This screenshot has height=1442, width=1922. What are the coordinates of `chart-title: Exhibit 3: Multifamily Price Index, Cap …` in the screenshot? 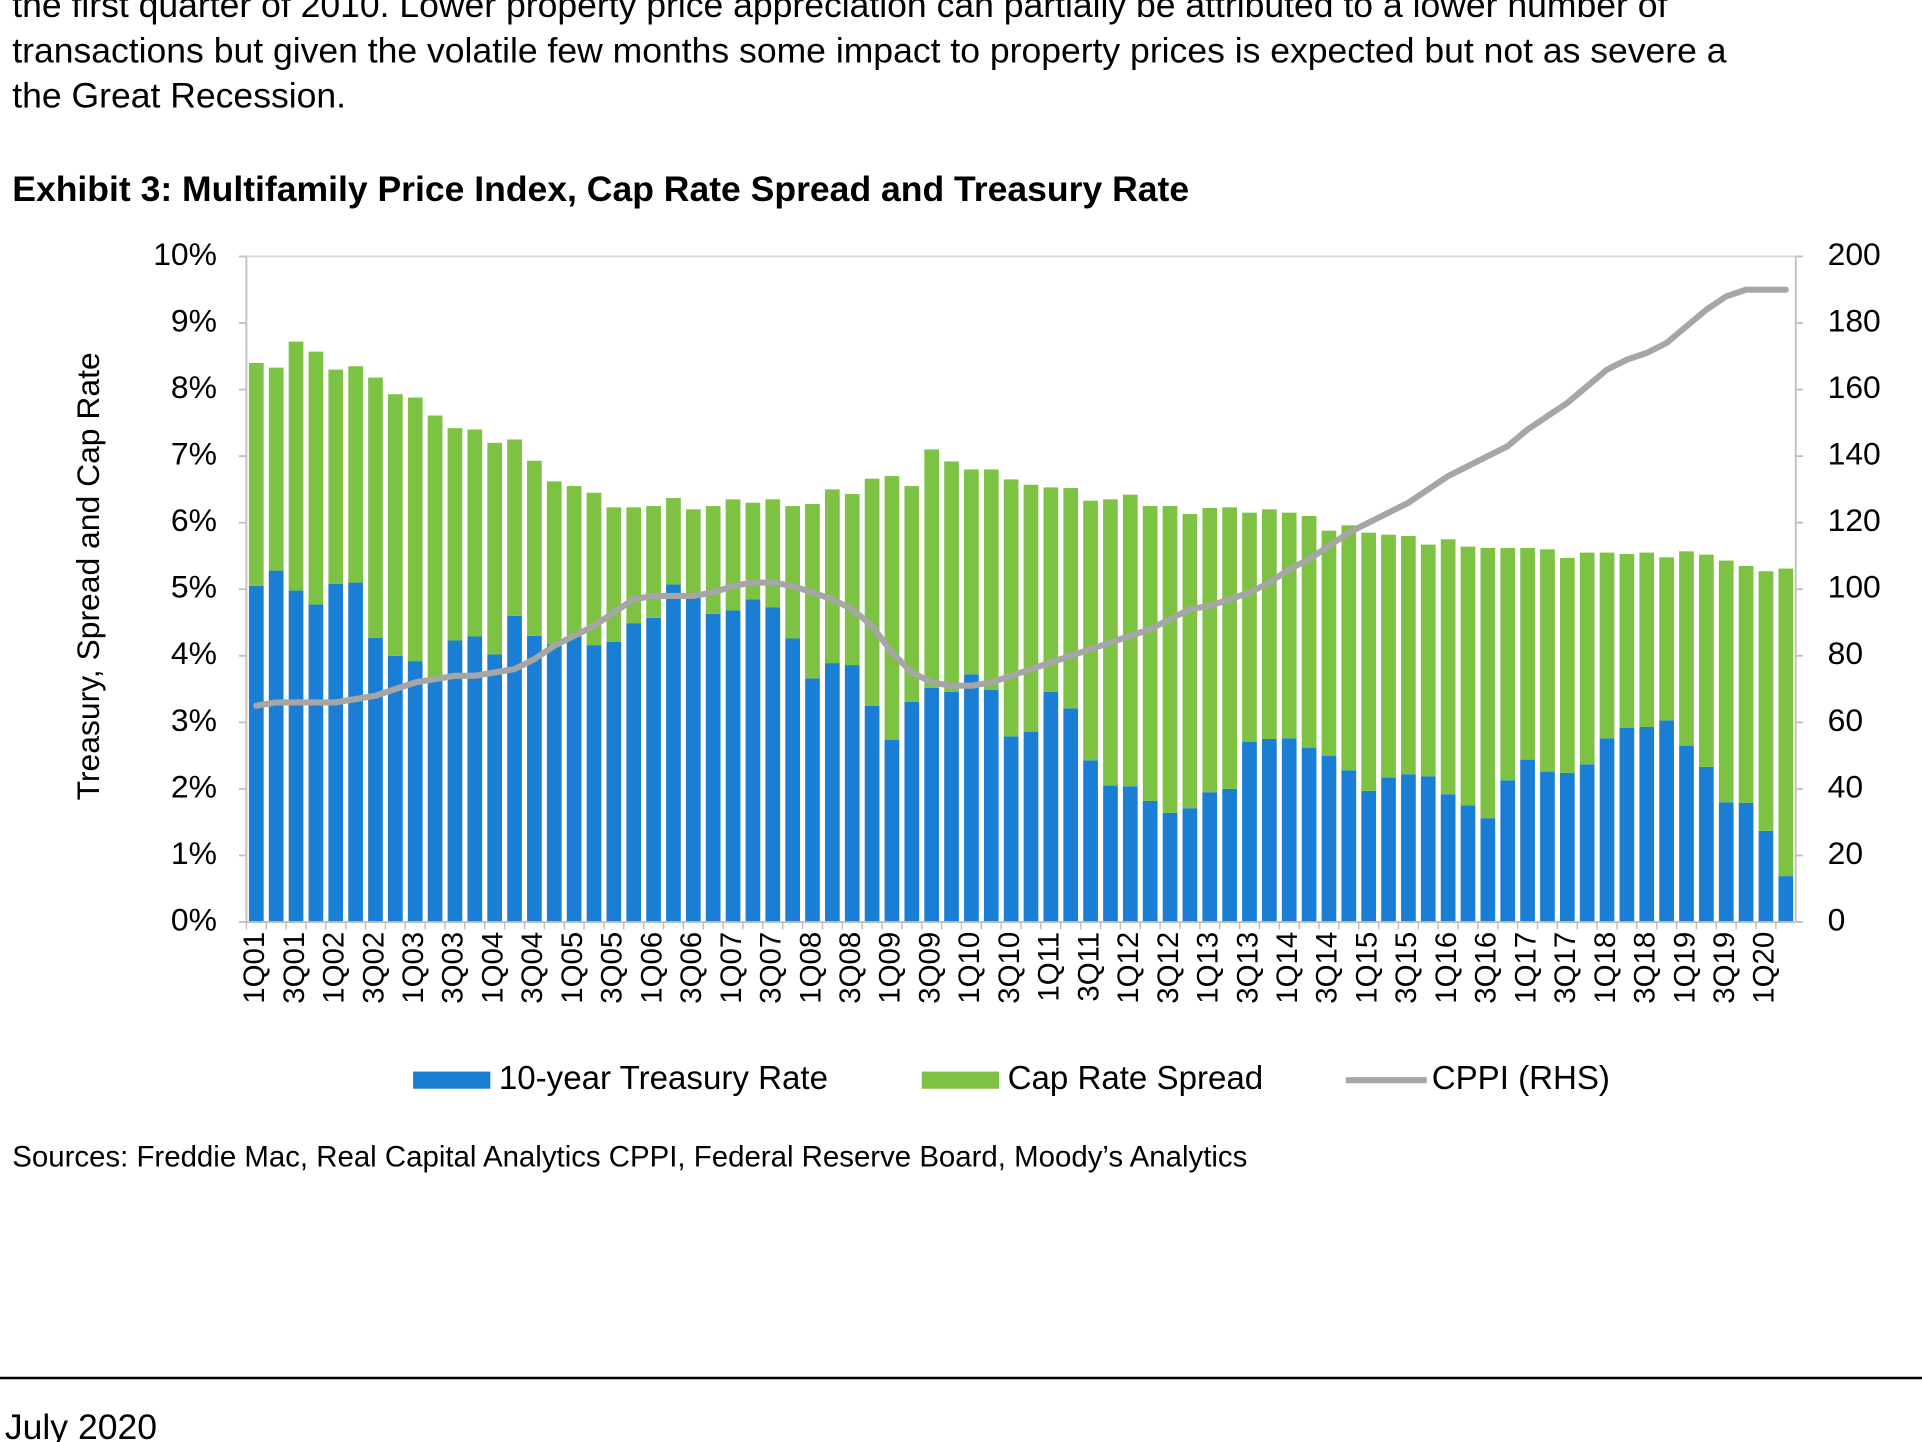 It's located at (600, 189).